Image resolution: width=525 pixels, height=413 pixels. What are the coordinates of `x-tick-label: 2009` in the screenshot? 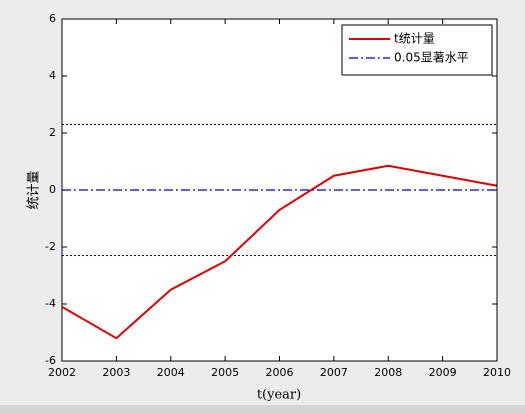 It's located at (443, 372).